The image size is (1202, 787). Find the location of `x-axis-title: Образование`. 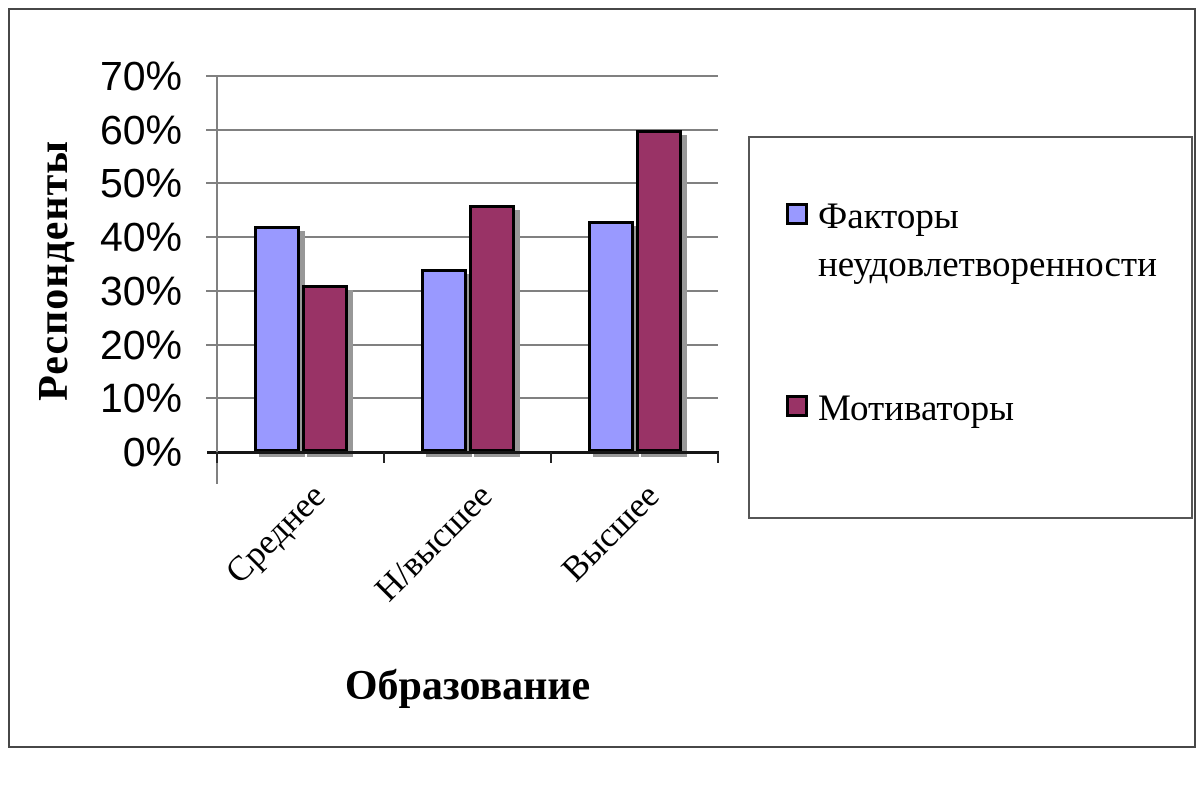

x-axis-title: Образование is located at coordinates (467, 686).